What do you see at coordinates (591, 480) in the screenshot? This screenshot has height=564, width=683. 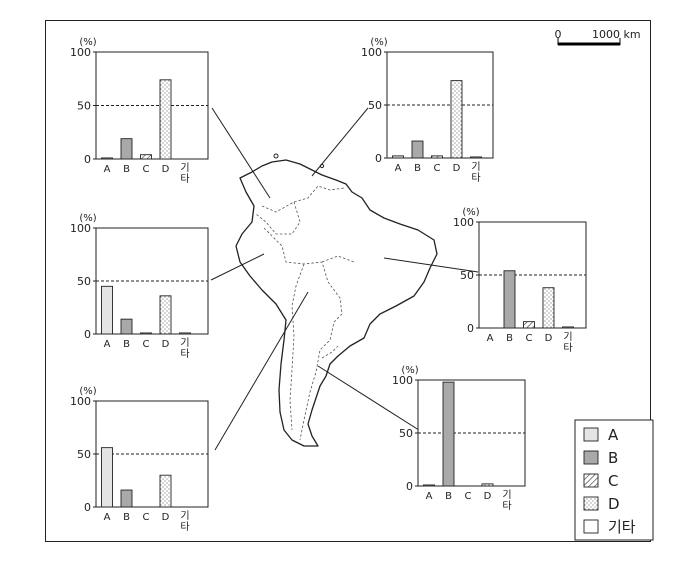 I see `legend-swatch-c` at bounding box center [591, 480].